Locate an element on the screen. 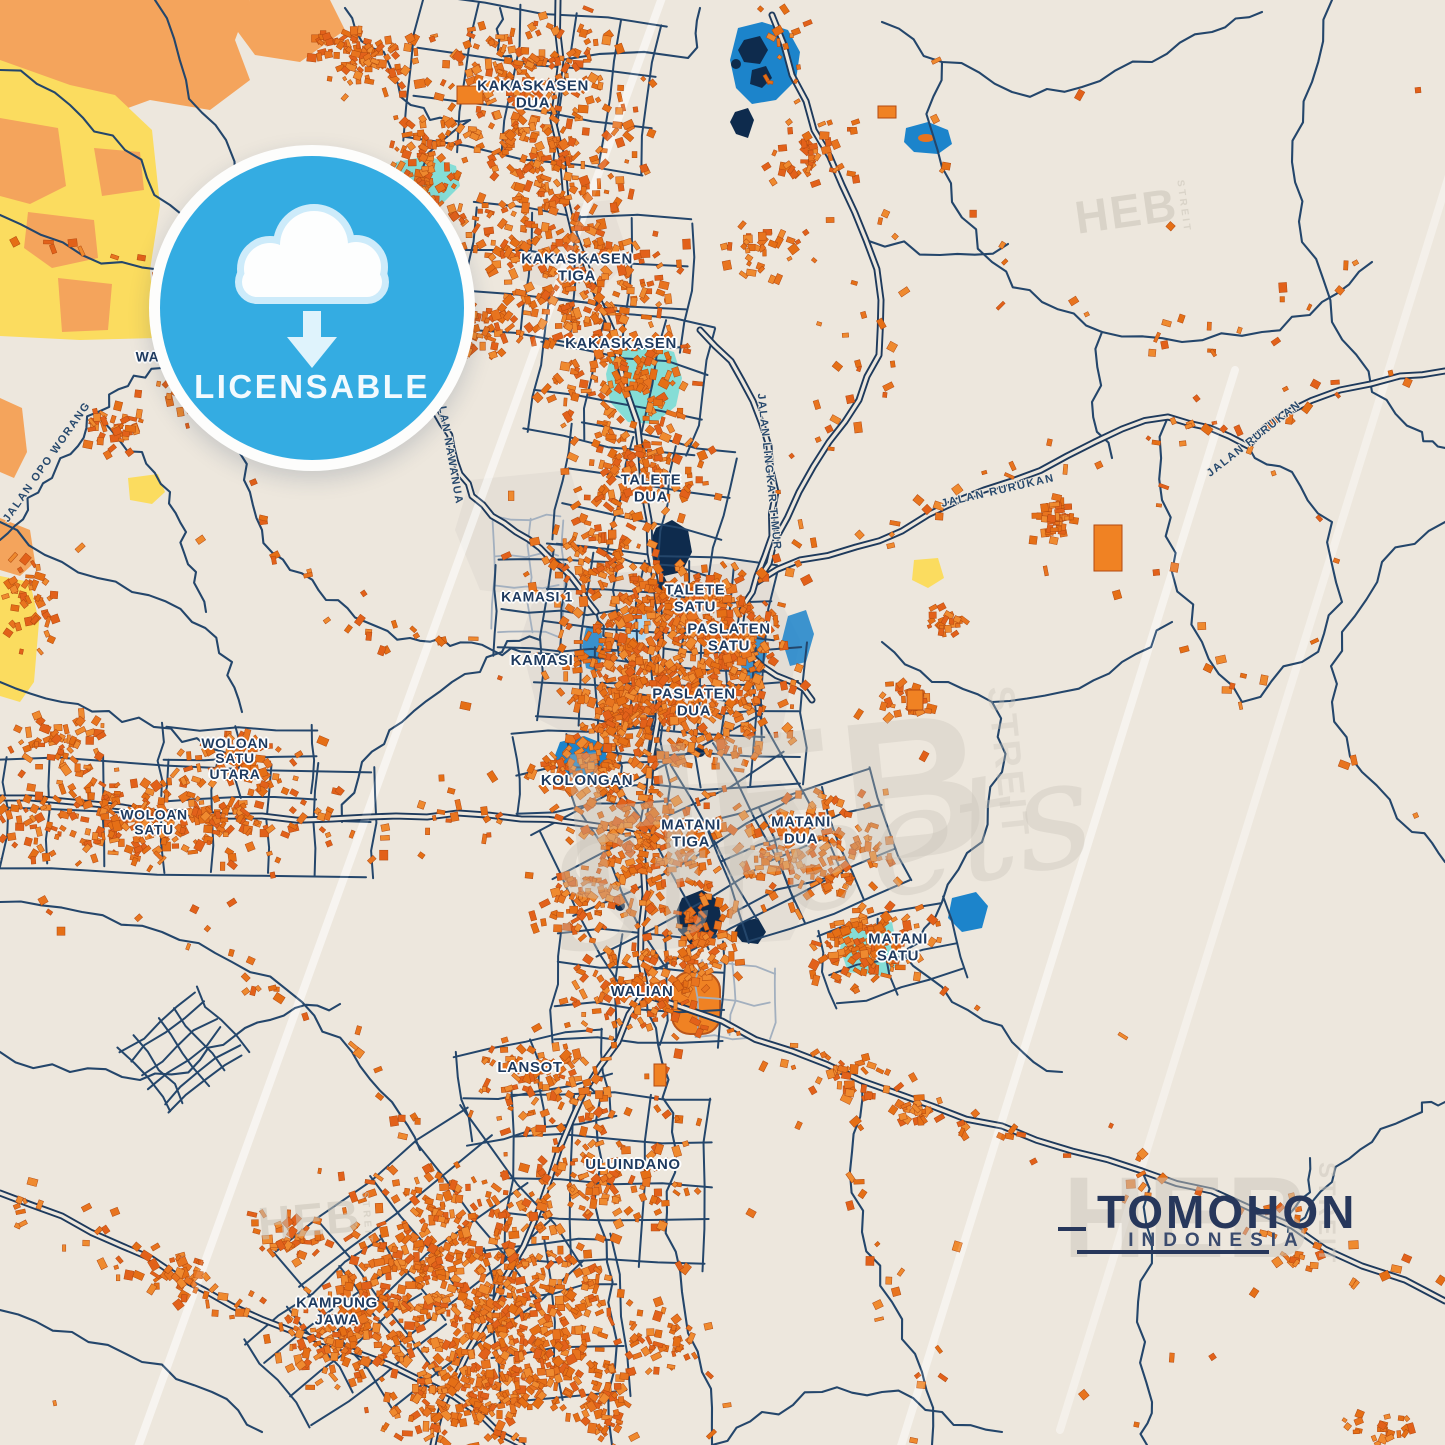 The image size is (1445, 1445). map-title-city: TOMOHON is located at coordinates (1227, 1212).